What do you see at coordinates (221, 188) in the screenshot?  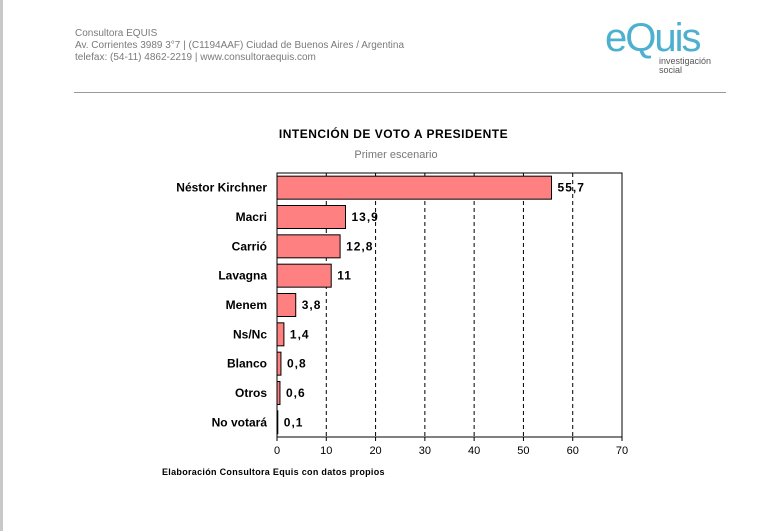 I see `category-label: Néstor Kirchner` at bounding box center [221, 188].